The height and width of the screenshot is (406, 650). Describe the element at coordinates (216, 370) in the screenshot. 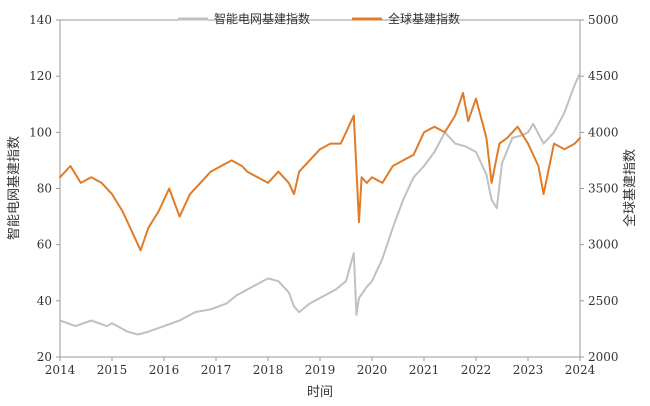

I see `x-tick-label: 2017` at that location.